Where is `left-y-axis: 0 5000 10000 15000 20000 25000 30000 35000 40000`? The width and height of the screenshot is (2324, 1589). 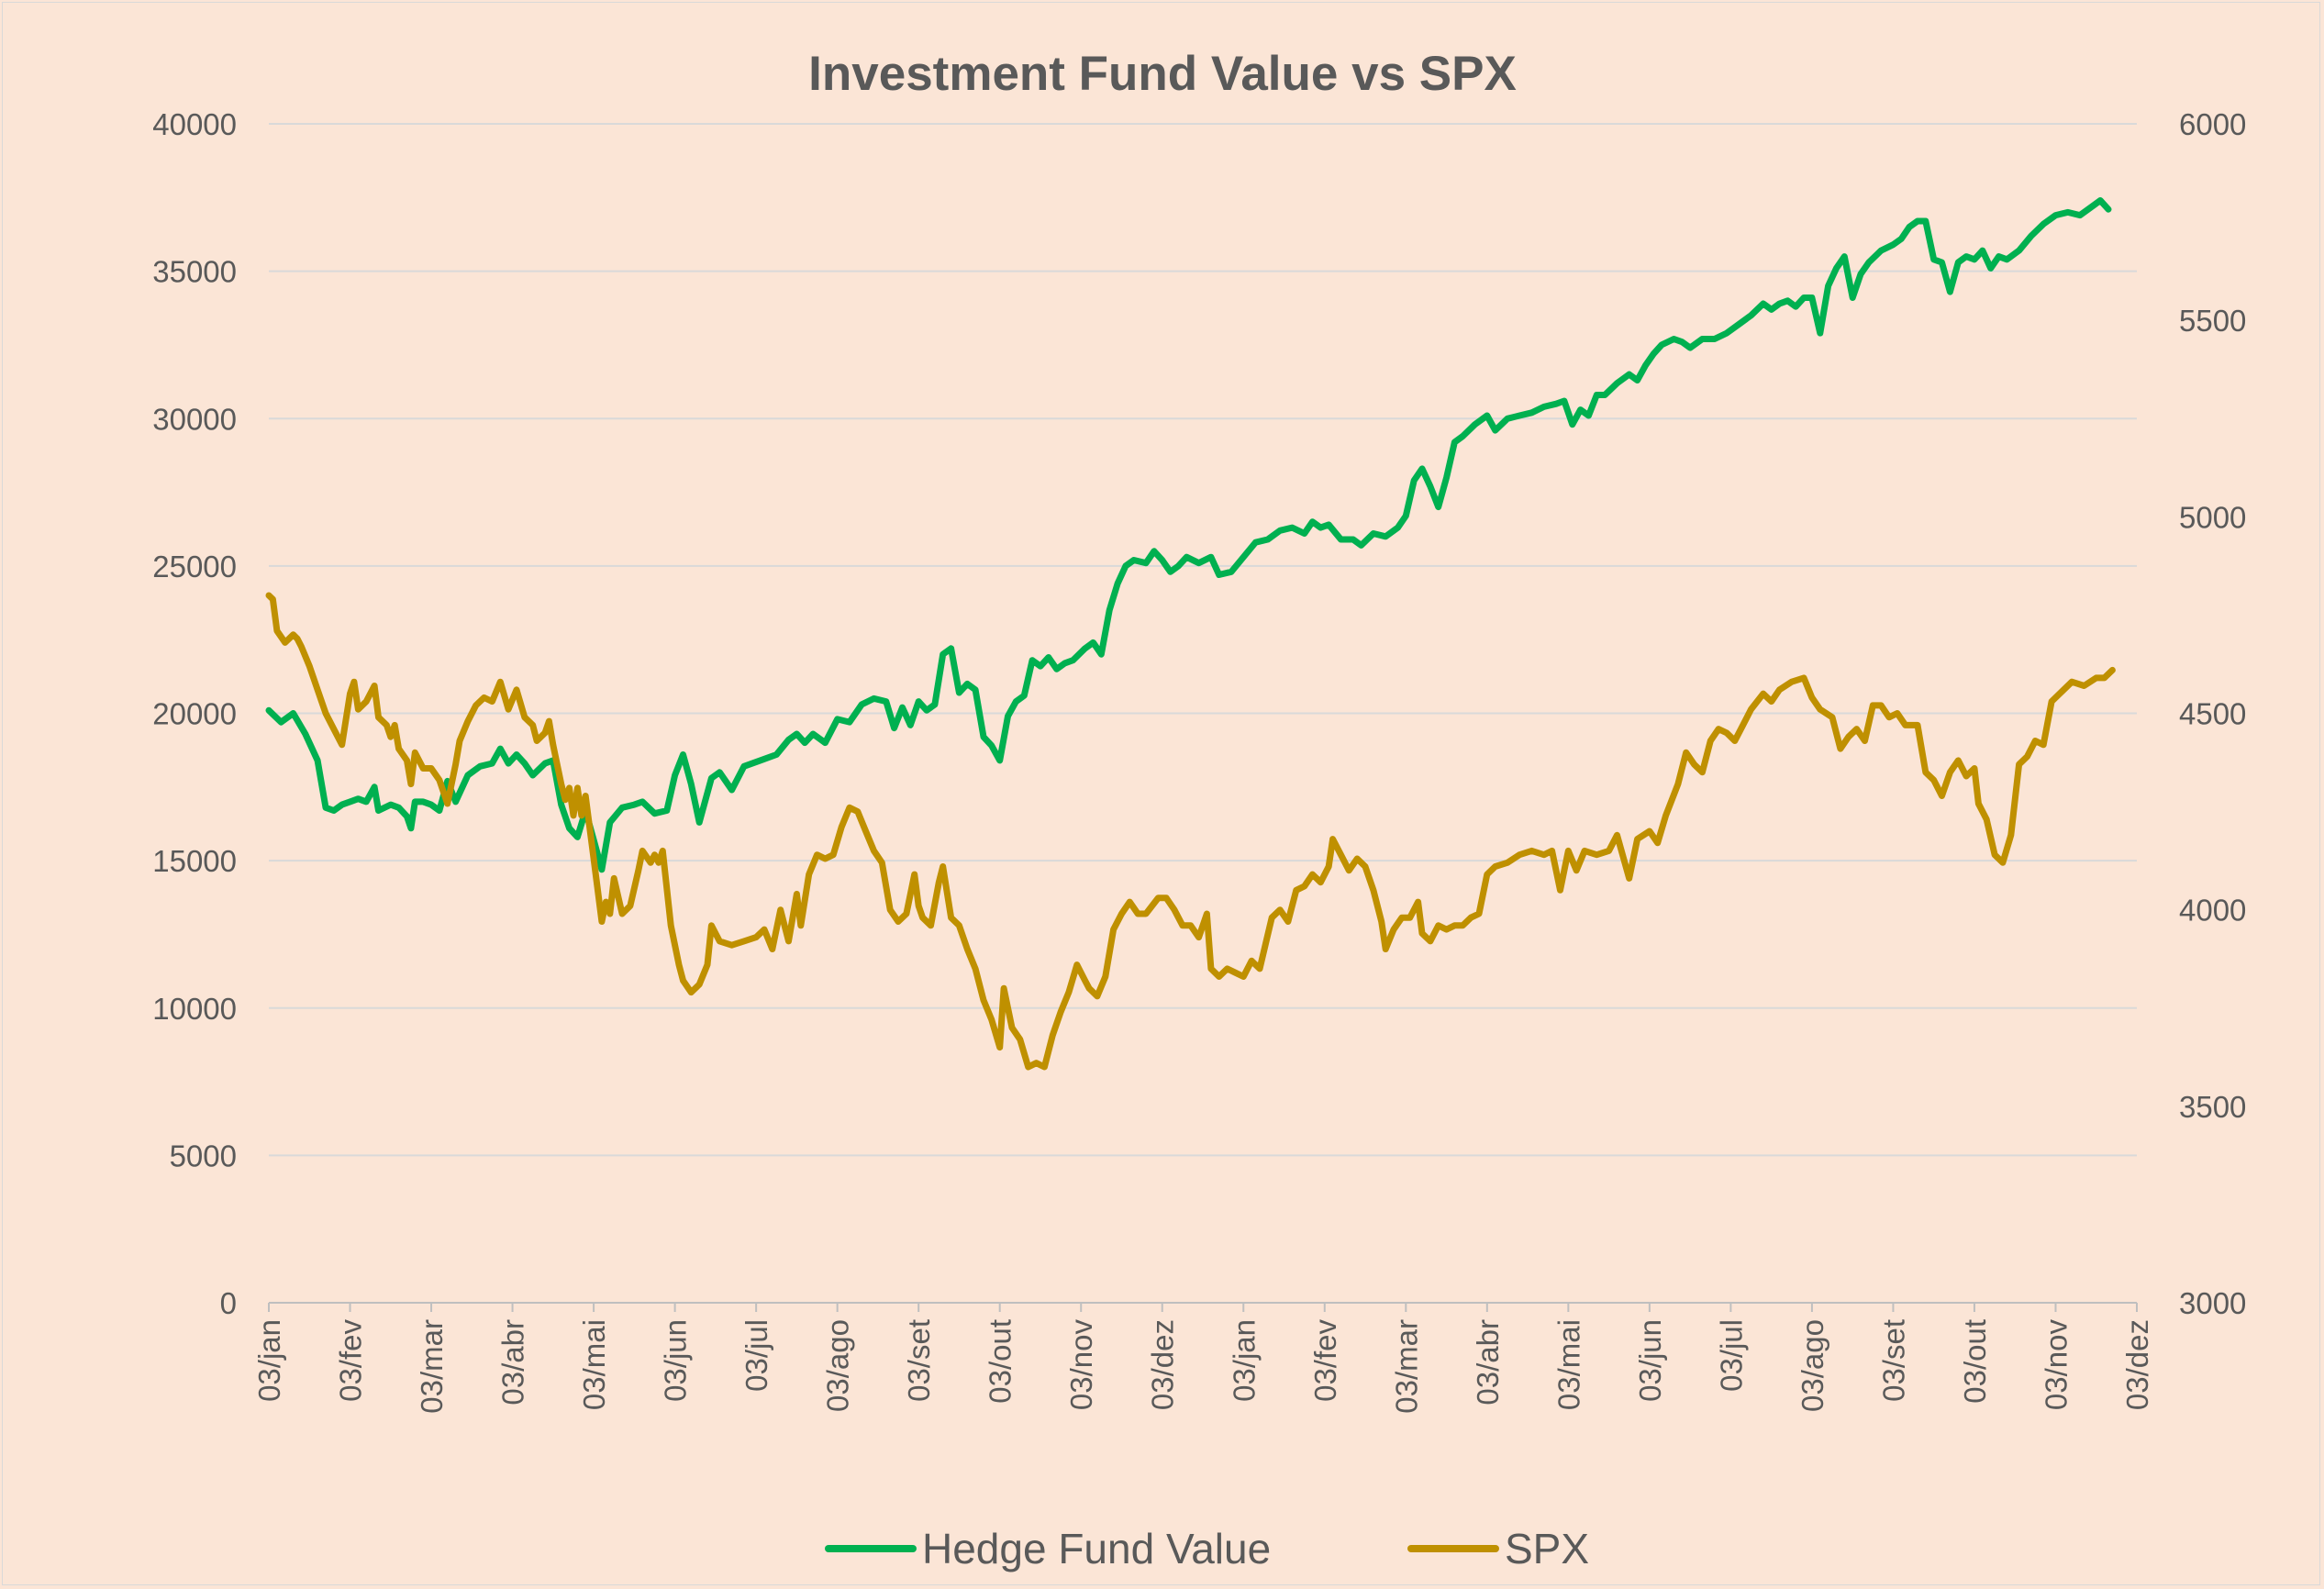
left-y-axis: 0 5000 10000 15000 20000 25000 30000 35000 40000 is located at coordinates (195, 713).